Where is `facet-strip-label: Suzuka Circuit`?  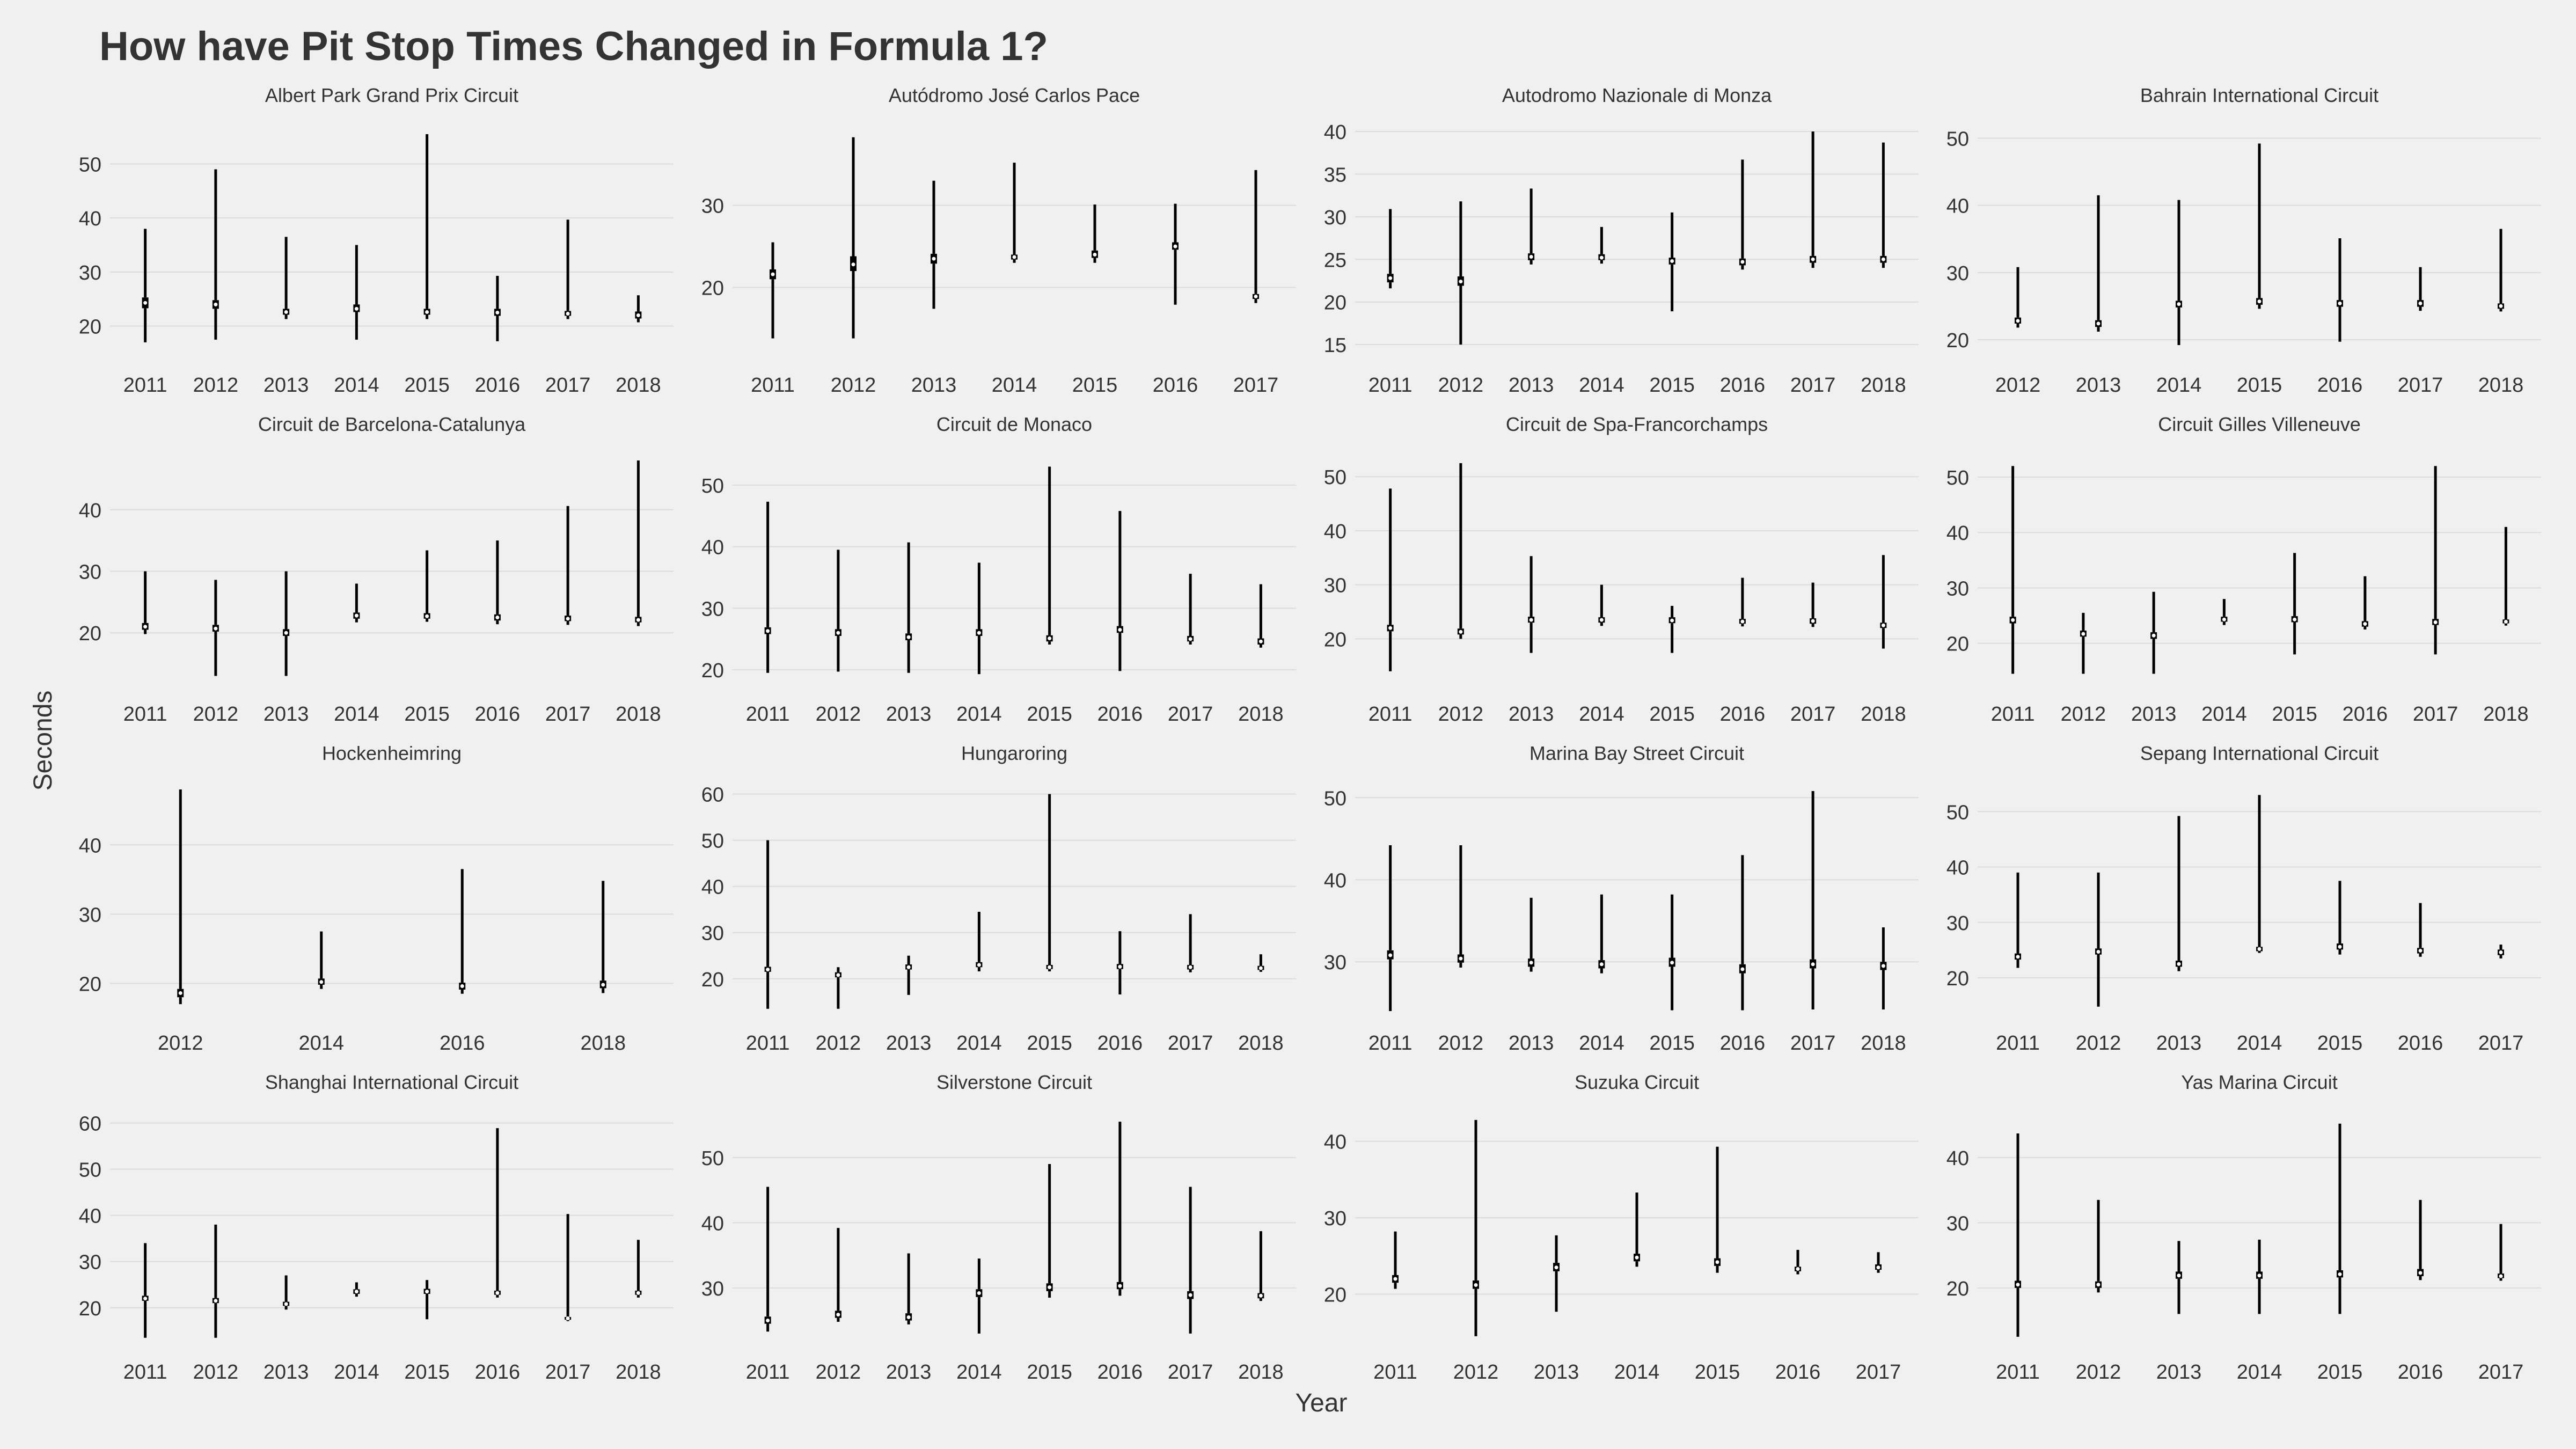 facet-strip-label: Suzuka Circuit is located at coordinates (1637, 1082).